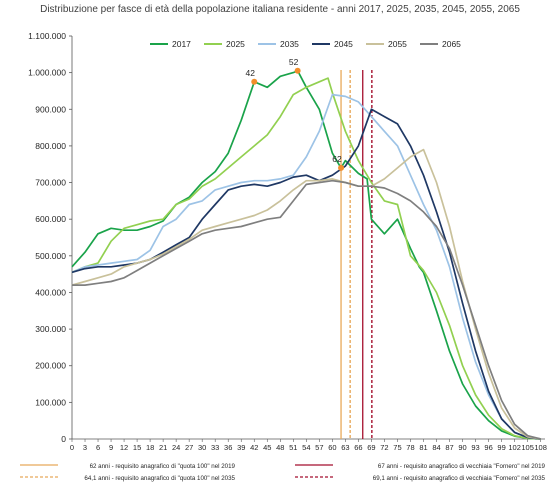 This screenshot has width=560, height=491. What do you see at coordinates (423, 447) in the screenshot?
I see `x-tick-label: 81` at bounding box center [423, 447].